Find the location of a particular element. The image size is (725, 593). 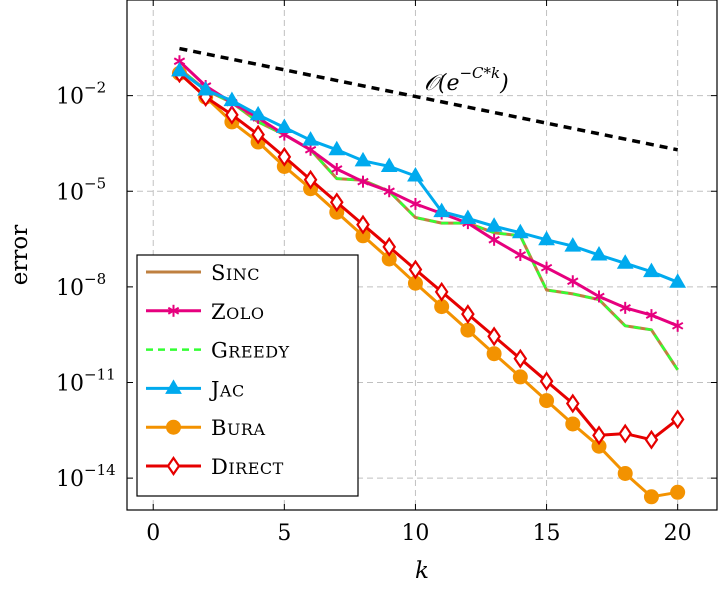

x-tick-label: 20 is located at coordinates (678, 533).